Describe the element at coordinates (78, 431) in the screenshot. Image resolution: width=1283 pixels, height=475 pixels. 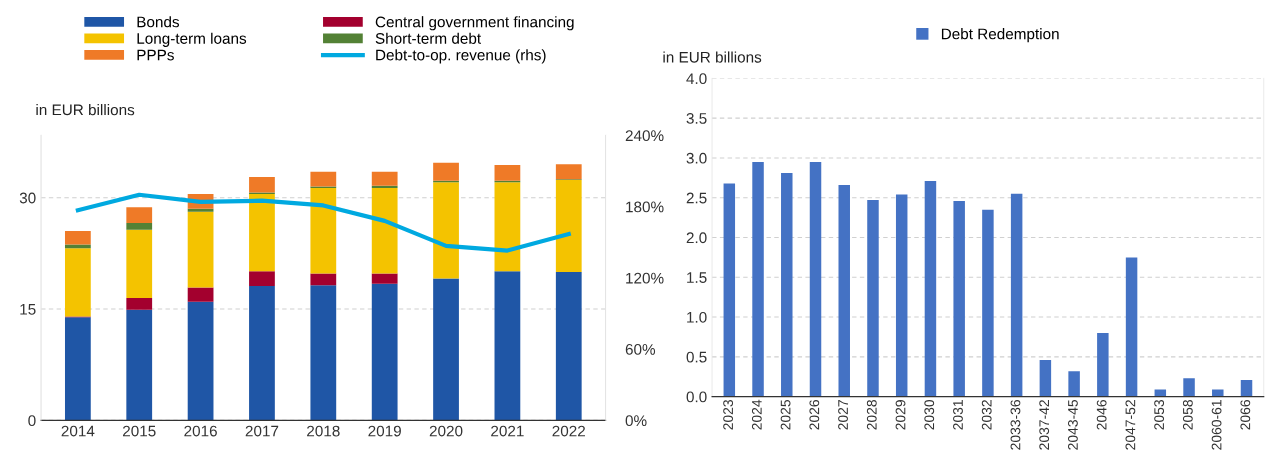
I see `x-tick-label: 2014` at that location.